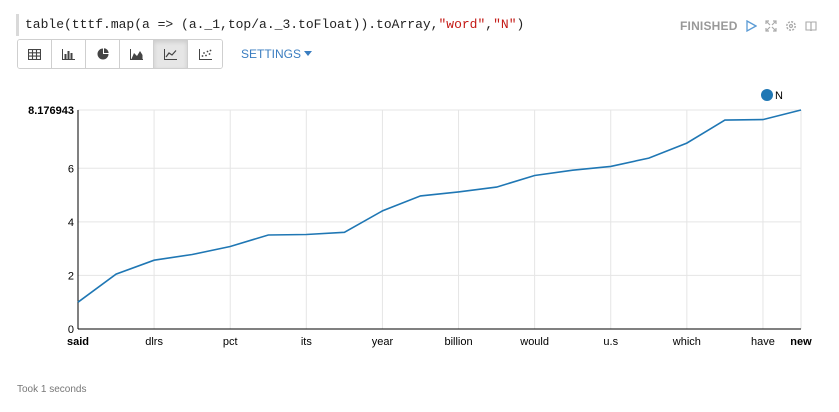 This screenshot has width=839, height=412. Describe the element at coordinates (767, 95) in the screenshot. I see `legend-marker-n` at that location.